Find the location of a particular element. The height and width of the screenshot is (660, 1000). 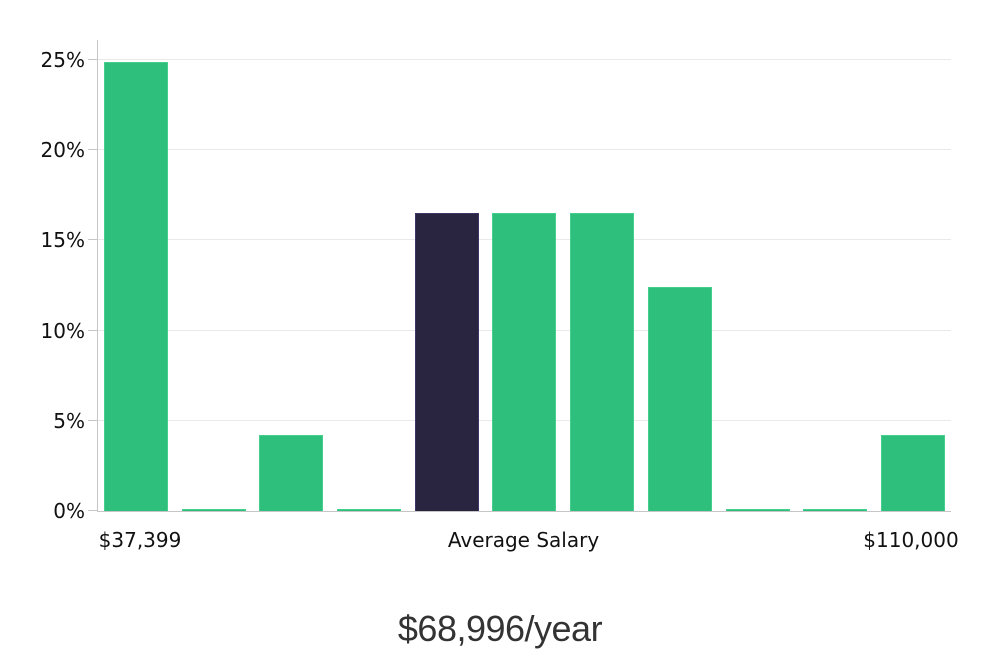

y-tick-25% is located at coordinates (92, 59).